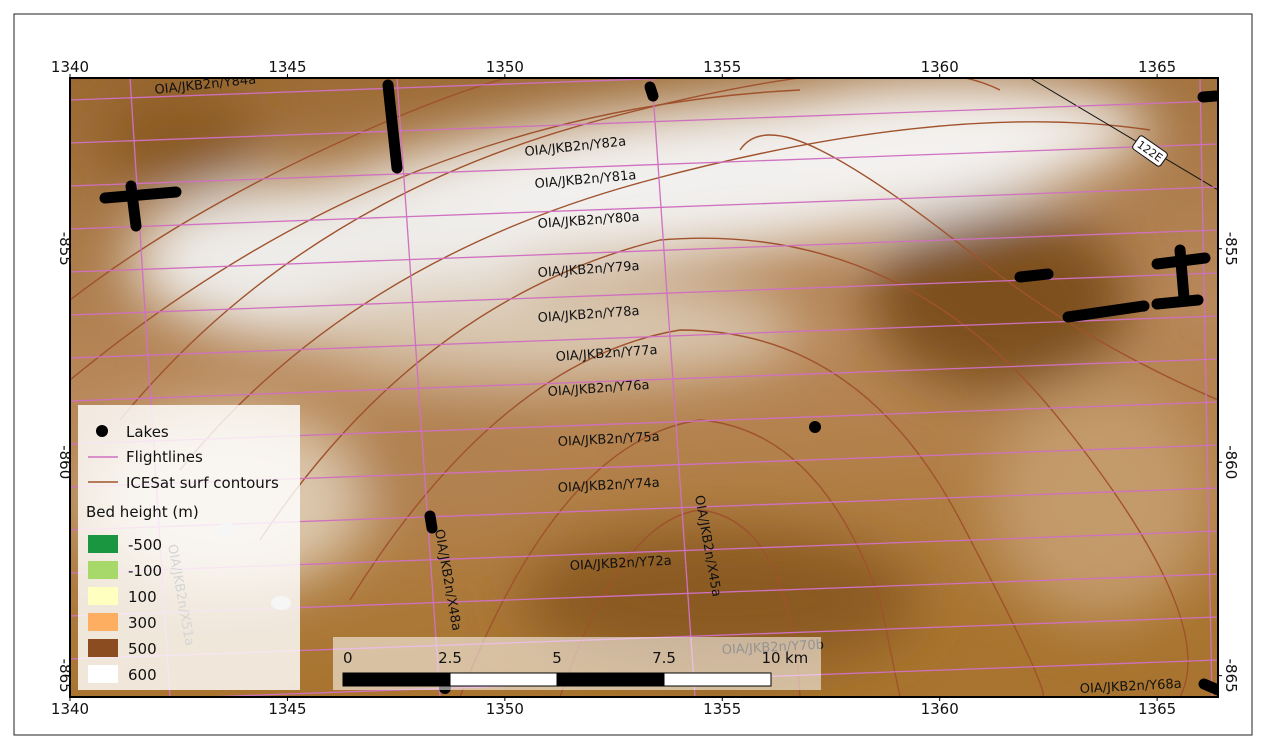 The height and width of the screenshot is (755, 1266). I want to click on scale-label: 2.5, so click(450, 658).